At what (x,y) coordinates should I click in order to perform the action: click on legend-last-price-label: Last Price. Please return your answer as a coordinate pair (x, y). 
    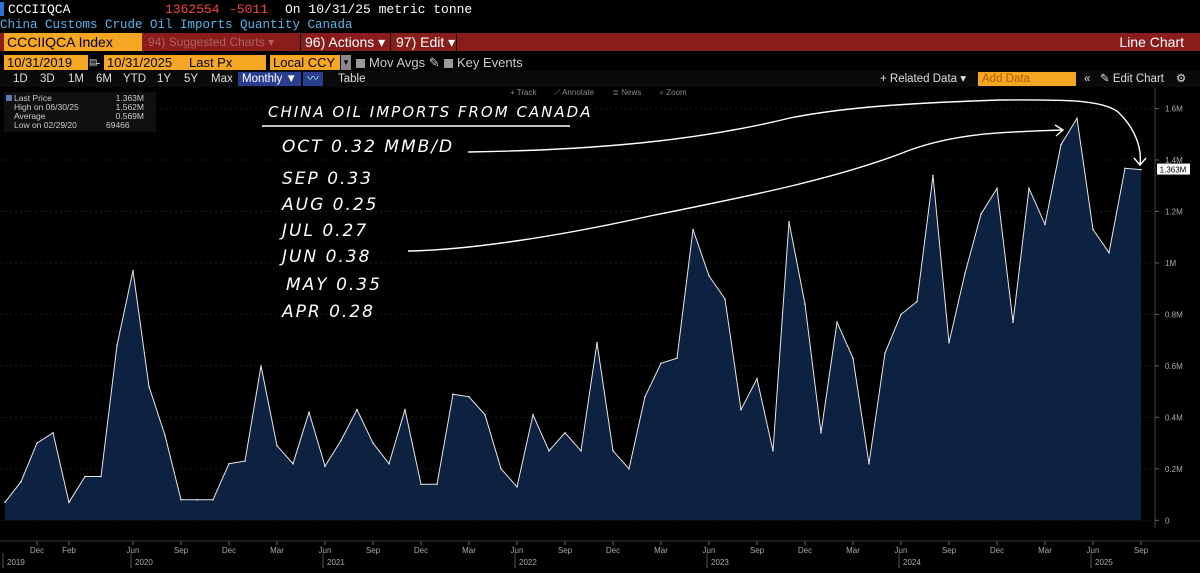
    Looking at the image, I should click on (33, 98).